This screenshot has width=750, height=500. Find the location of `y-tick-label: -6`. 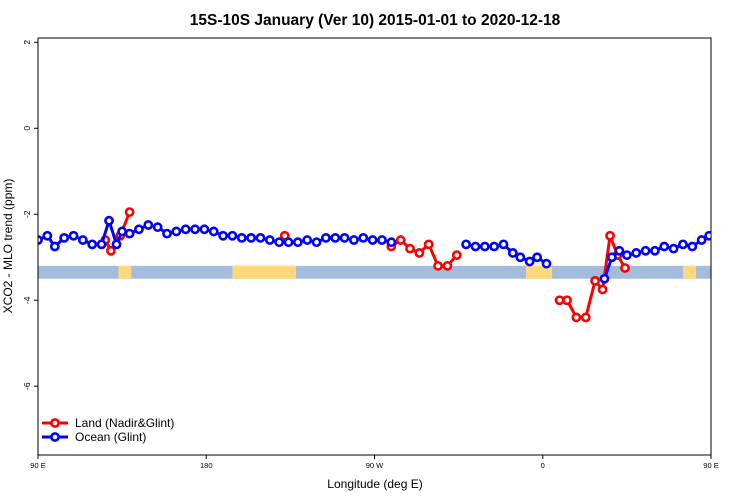

y-tick-label: -6 is located at coordinates (27, 386).